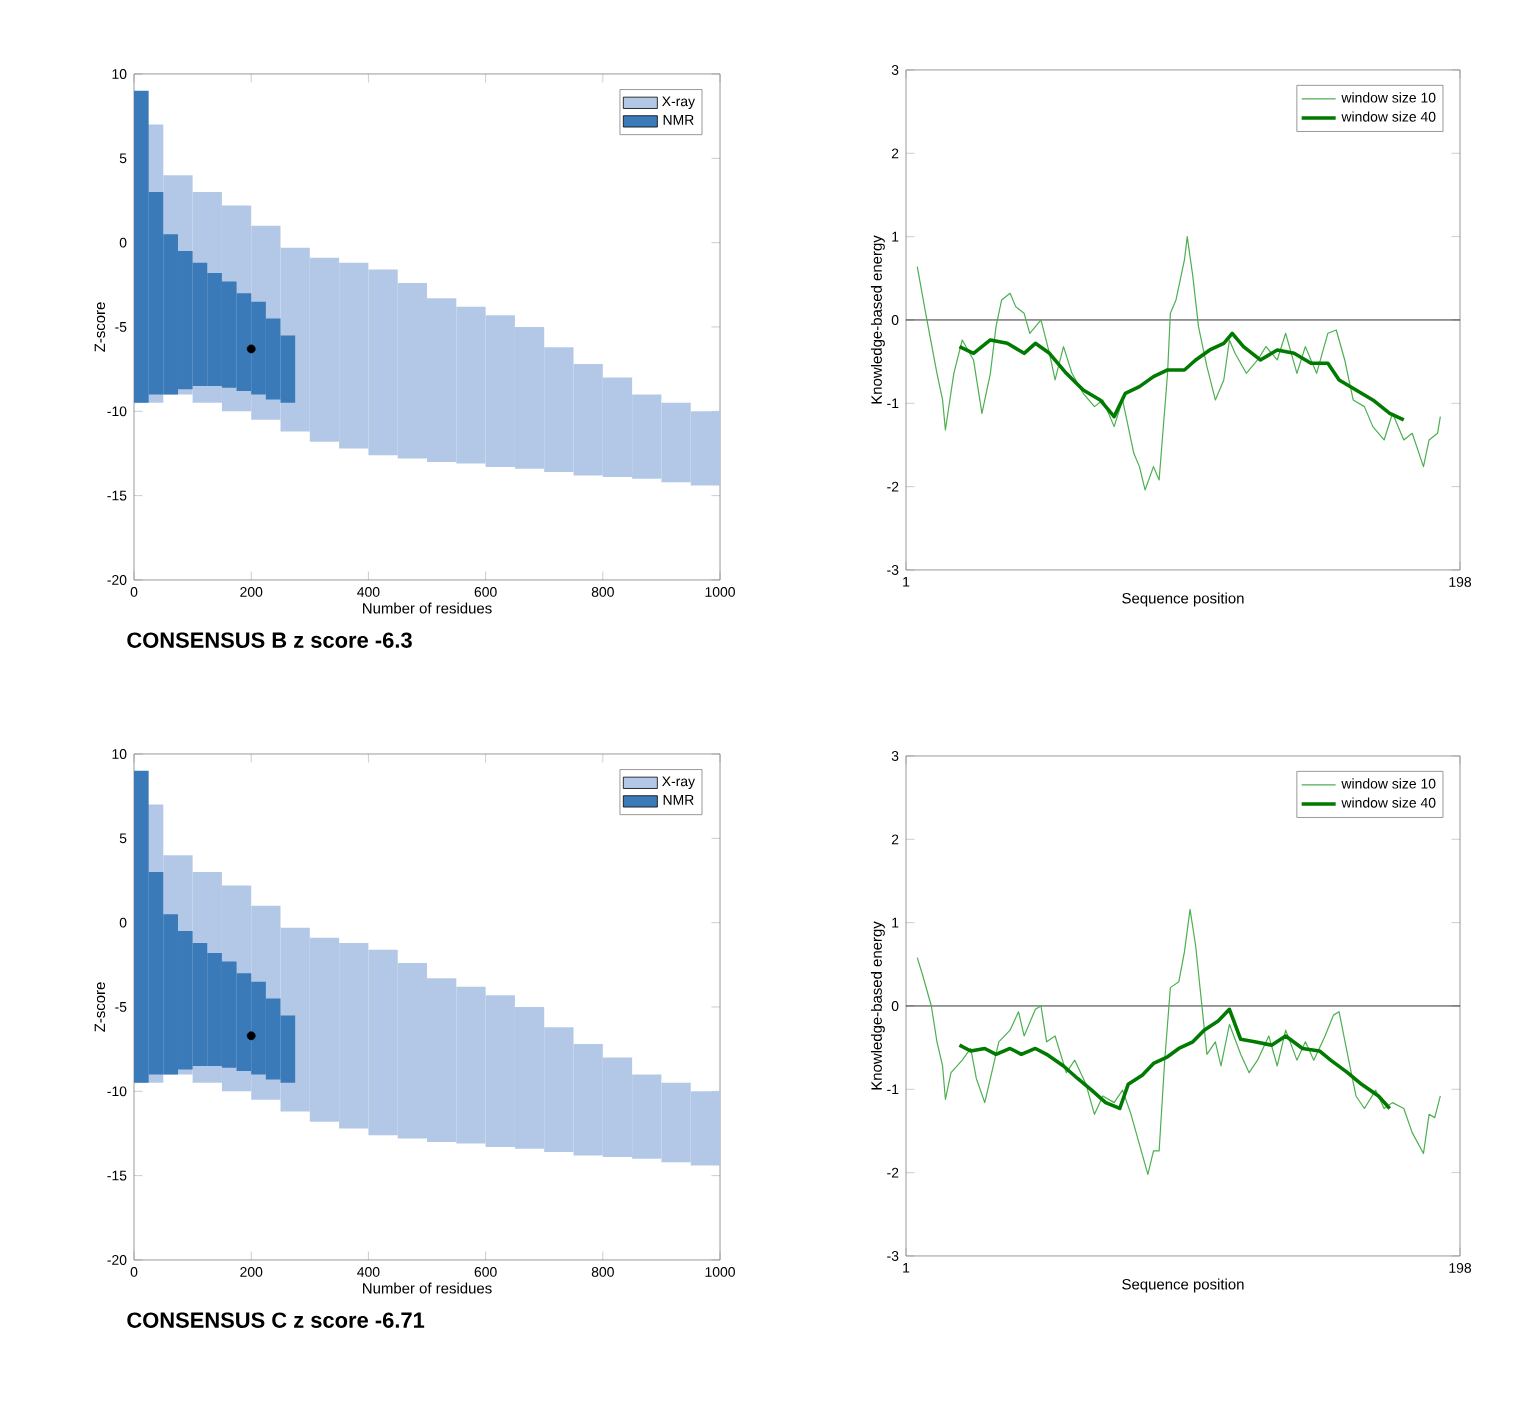  What do you see at coordinates (269, 640) in the screenshot?
I see `text: CONSENSUS B z score -6.3` at bounding box center [269, 640].